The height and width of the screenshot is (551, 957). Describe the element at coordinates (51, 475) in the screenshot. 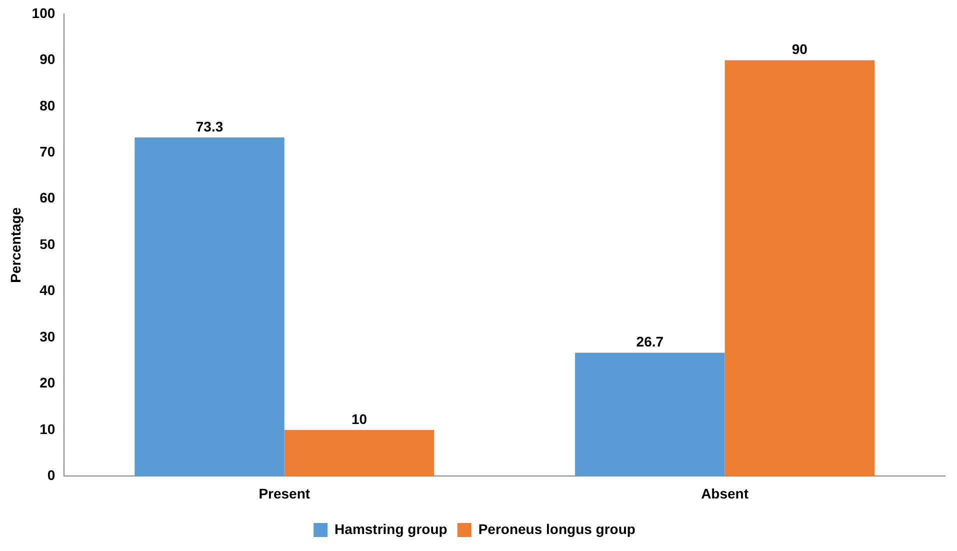

I see `y-tick-label: 0` at that location.